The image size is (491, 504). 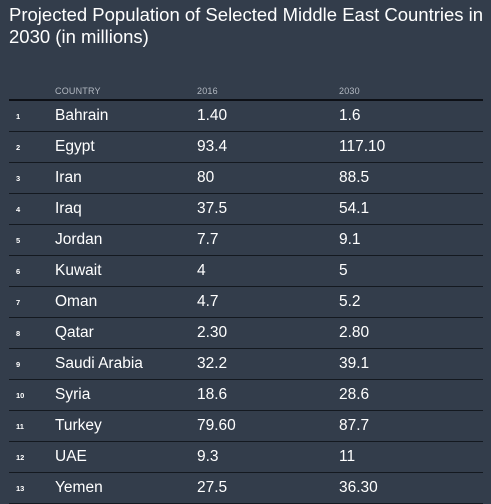 I want to click on country-cell: Kuwait, so click(x=78, y=270).